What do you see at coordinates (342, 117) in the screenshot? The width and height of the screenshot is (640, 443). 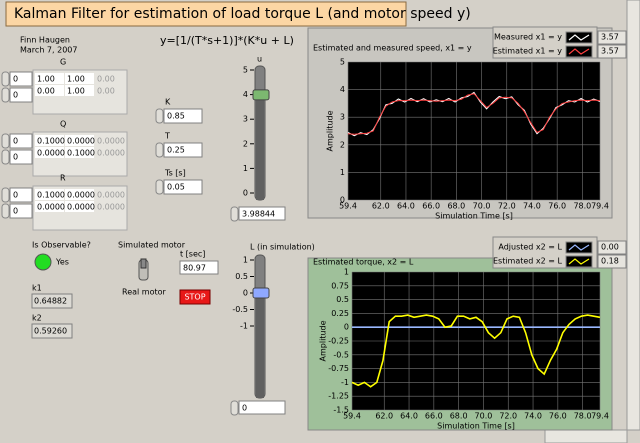 I see `y-tick-label: 3` at bounding box center [342, 117].